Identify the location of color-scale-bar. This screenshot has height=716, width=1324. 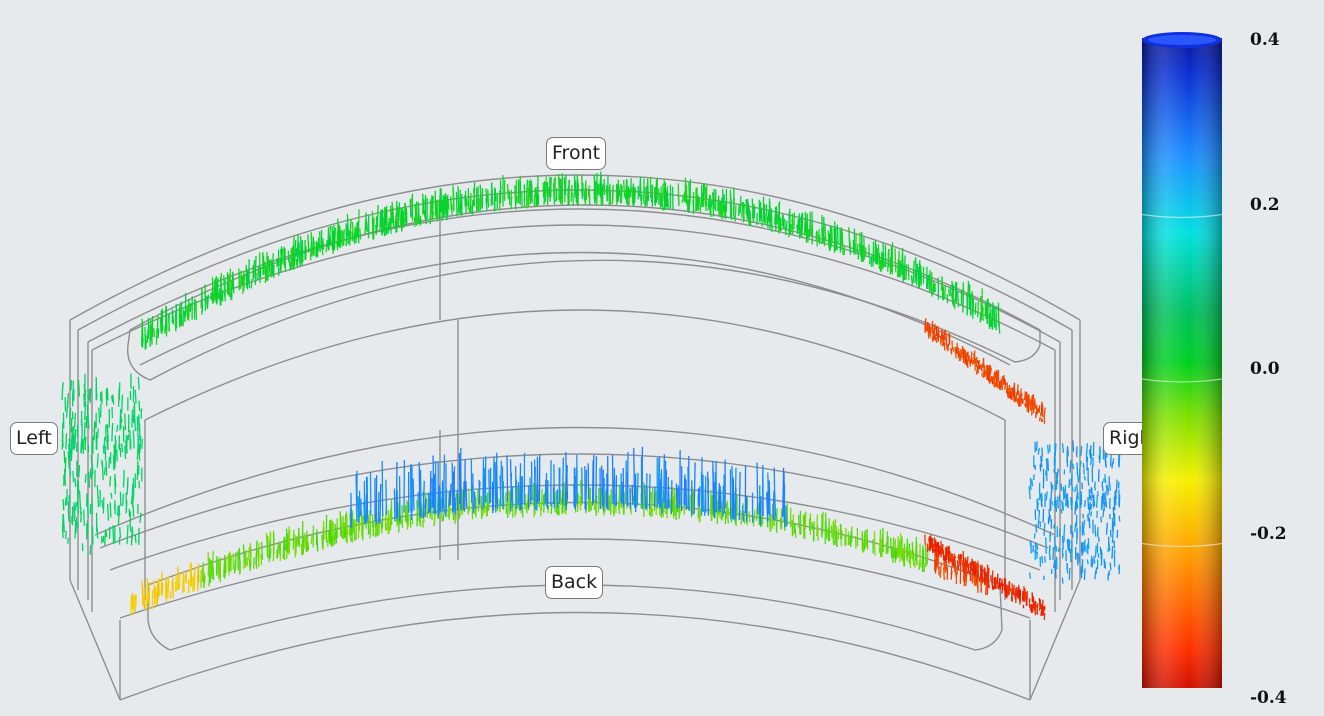
(1182, 360).